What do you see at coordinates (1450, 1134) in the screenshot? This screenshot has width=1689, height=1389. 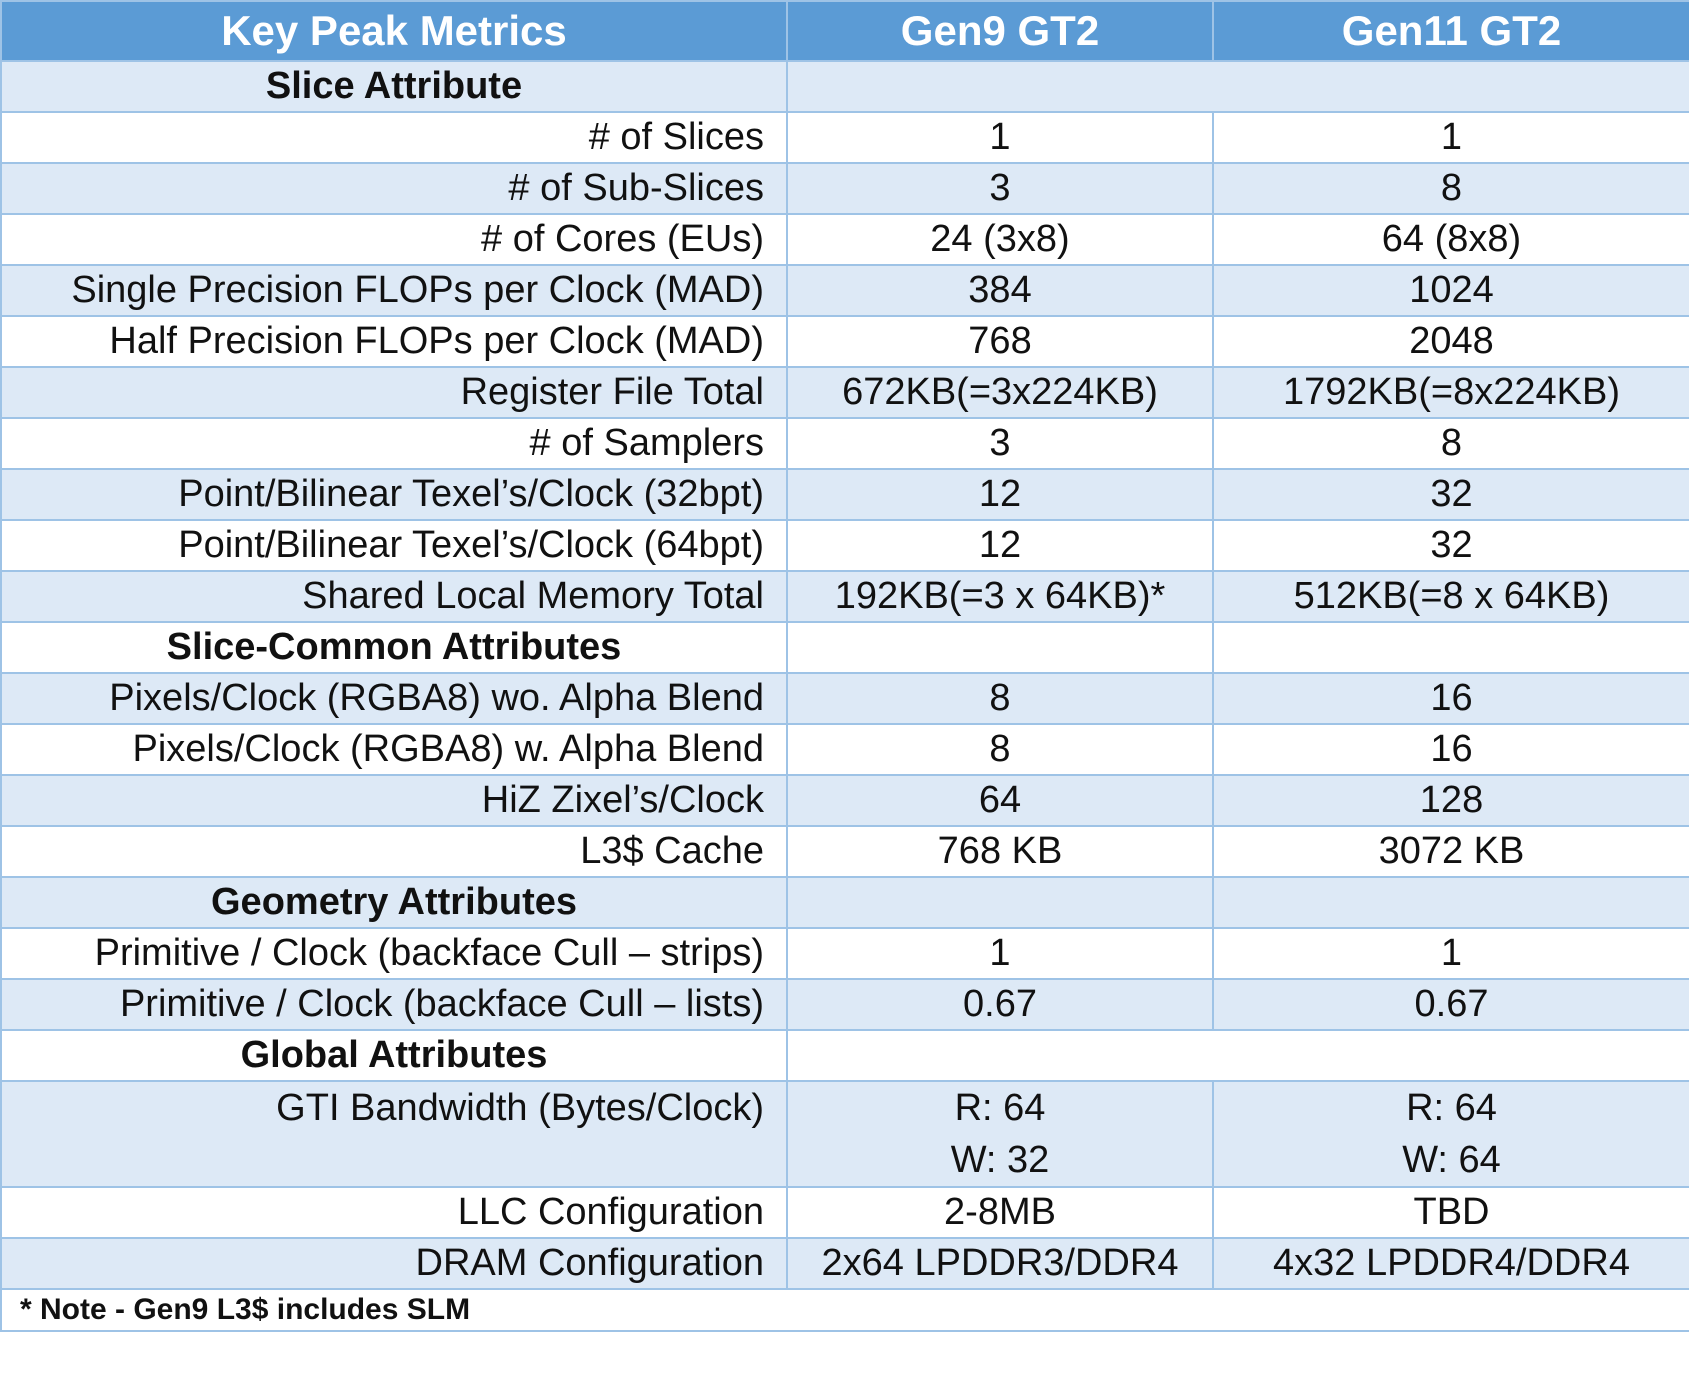 I see `gen11-value: R: 64 W: 64` at bounding box center [1450, 1134].